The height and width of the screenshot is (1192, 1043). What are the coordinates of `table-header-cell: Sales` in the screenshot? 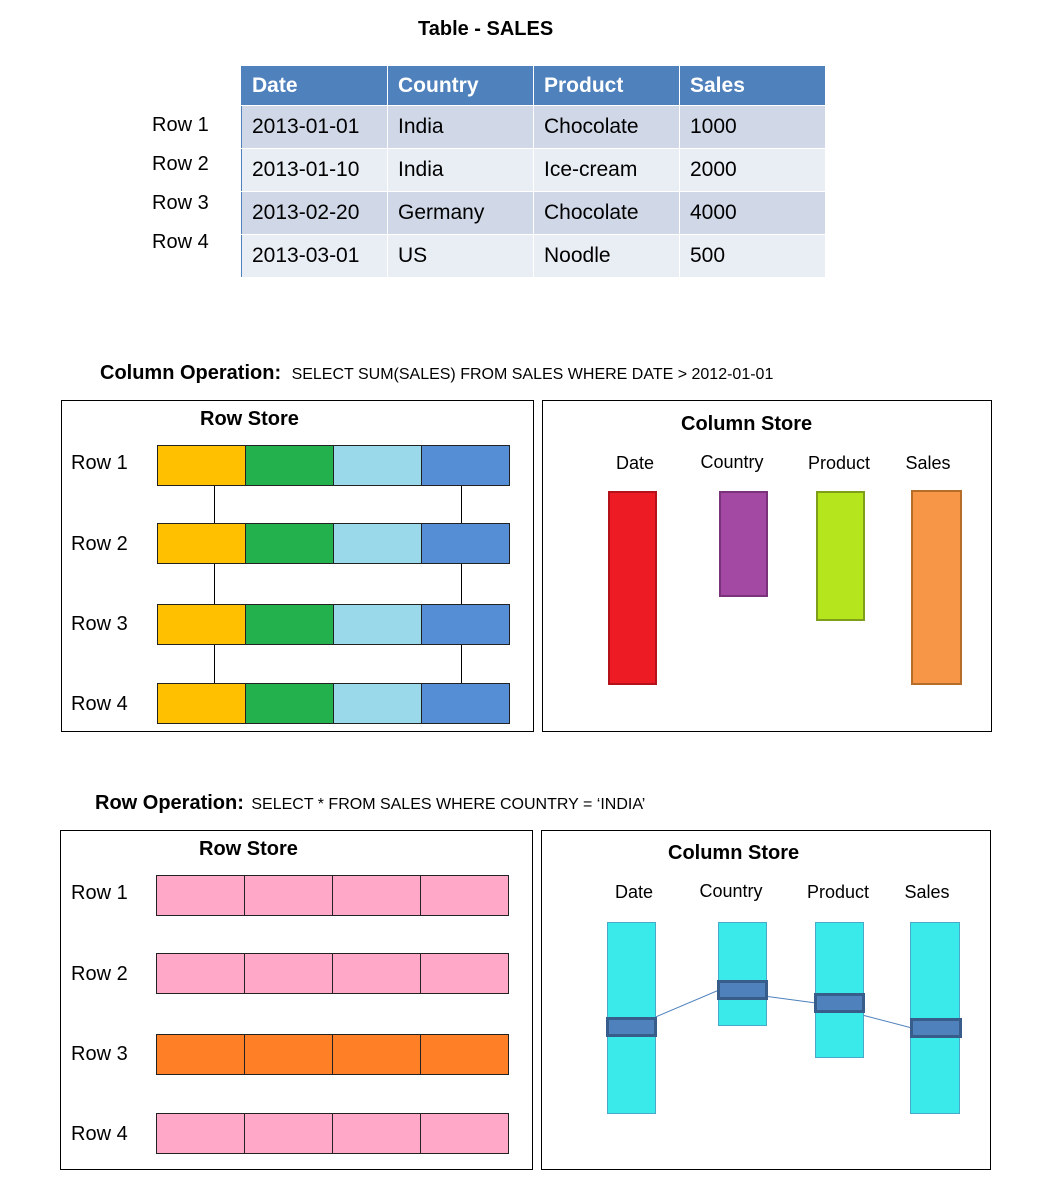 It's located at (752, 85).